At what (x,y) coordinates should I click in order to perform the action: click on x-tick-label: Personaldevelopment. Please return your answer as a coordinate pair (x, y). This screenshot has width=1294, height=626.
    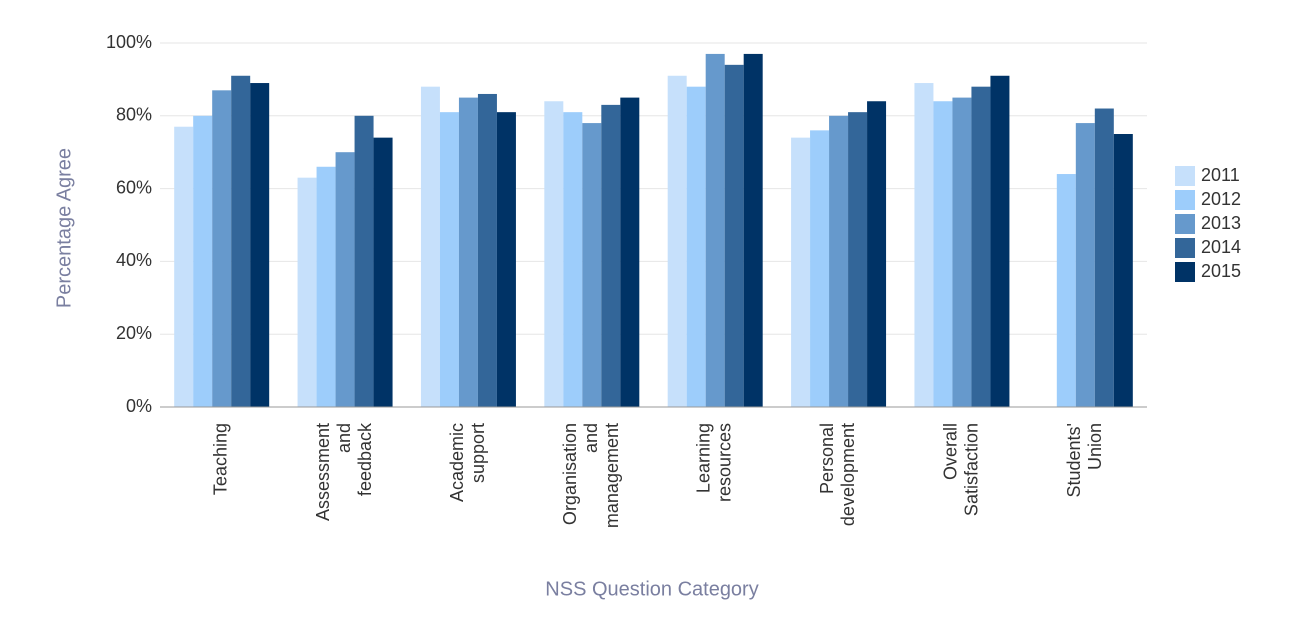
    Looking at the image, I should click on (837, 474).